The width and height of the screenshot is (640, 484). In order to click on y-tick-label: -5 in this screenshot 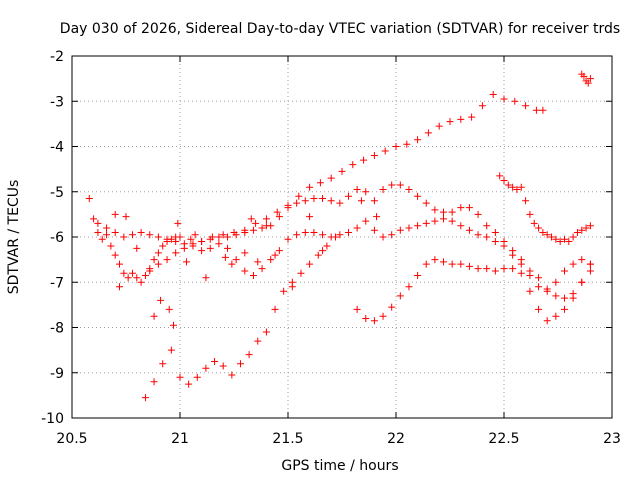, I will do `click(57, 193)`.